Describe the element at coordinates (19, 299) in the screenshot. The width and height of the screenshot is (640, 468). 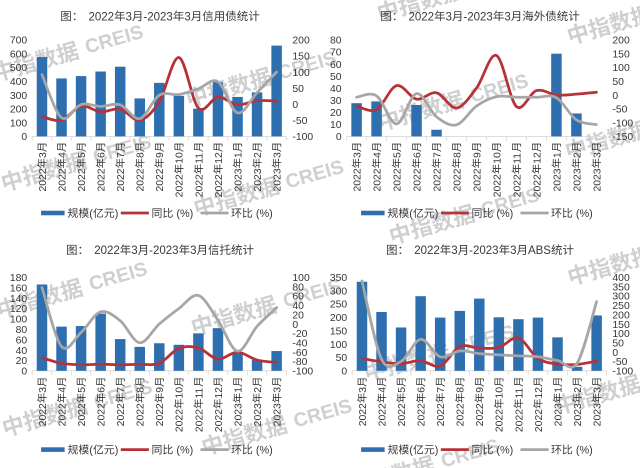
I see `svg-text: 140` at that location.